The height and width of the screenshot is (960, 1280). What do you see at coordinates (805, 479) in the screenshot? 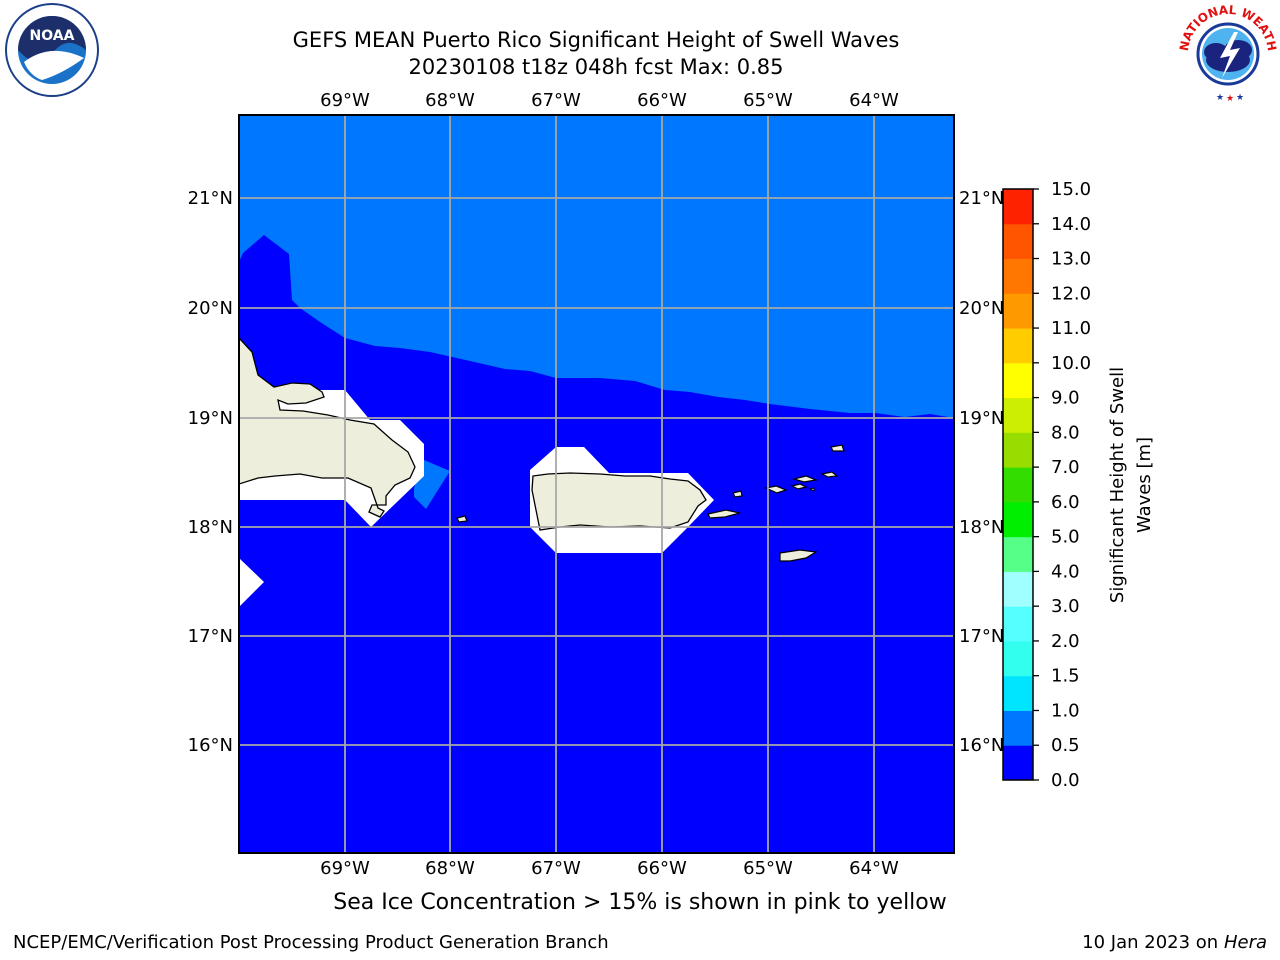
I see `land-tortola` at bounding box center [805, 479].